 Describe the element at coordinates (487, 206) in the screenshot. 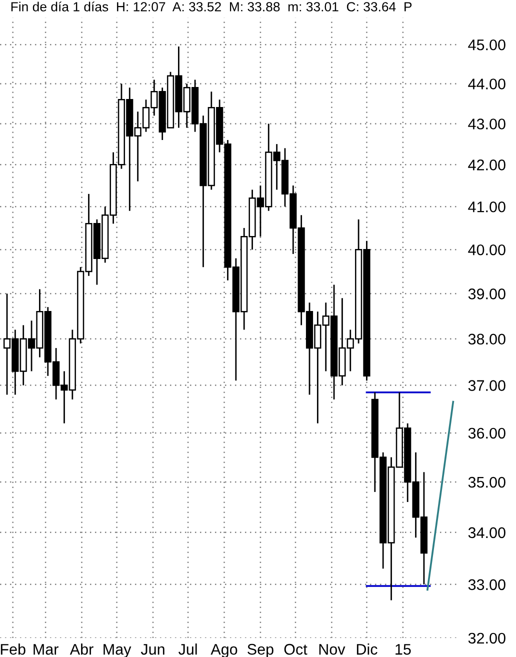

I see `y-tick-label: 41.00` at that location.